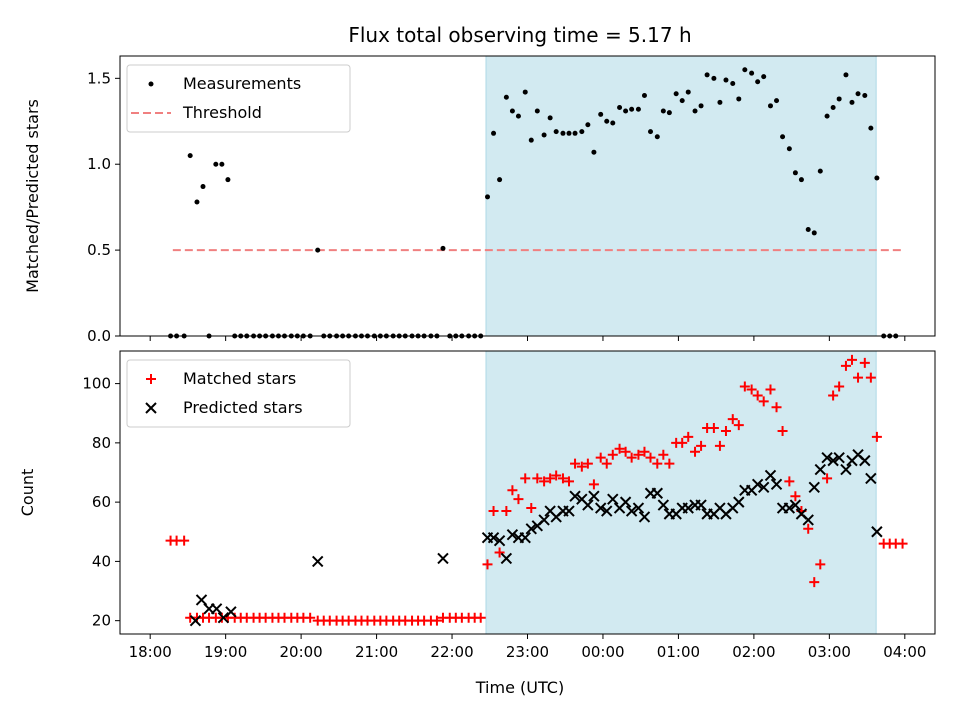 The width and height of the screenshot is (960, 720). I want to click on x-axis-label: Time (UTC), so click(519, 687).